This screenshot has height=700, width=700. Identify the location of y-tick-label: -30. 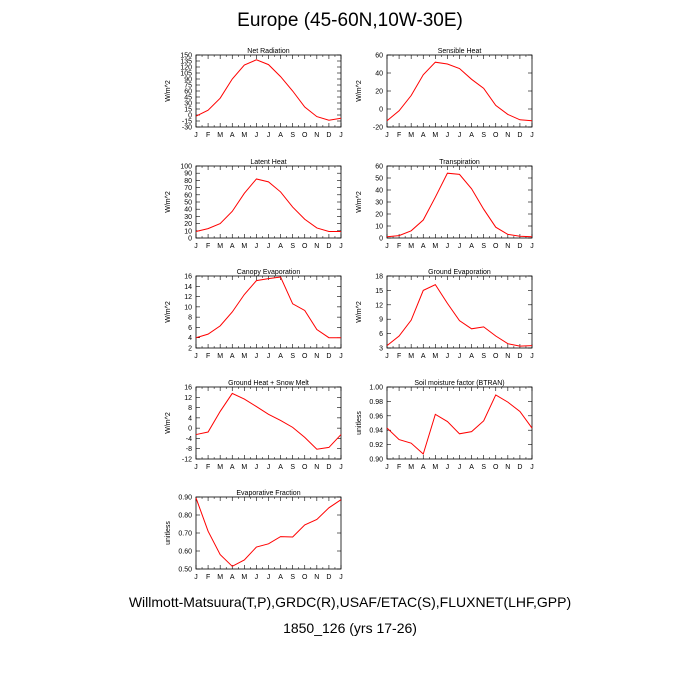
(187, 128).